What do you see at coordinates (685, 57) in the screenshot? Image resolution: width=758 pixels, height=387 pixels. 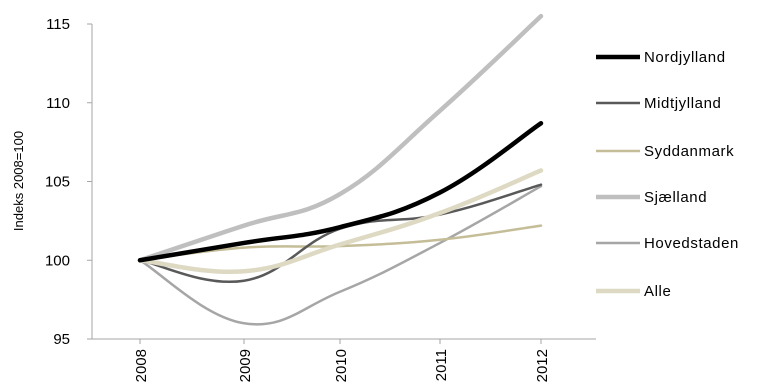 I see `legend-label: Nordjylland` at bounding box center [685, 57].